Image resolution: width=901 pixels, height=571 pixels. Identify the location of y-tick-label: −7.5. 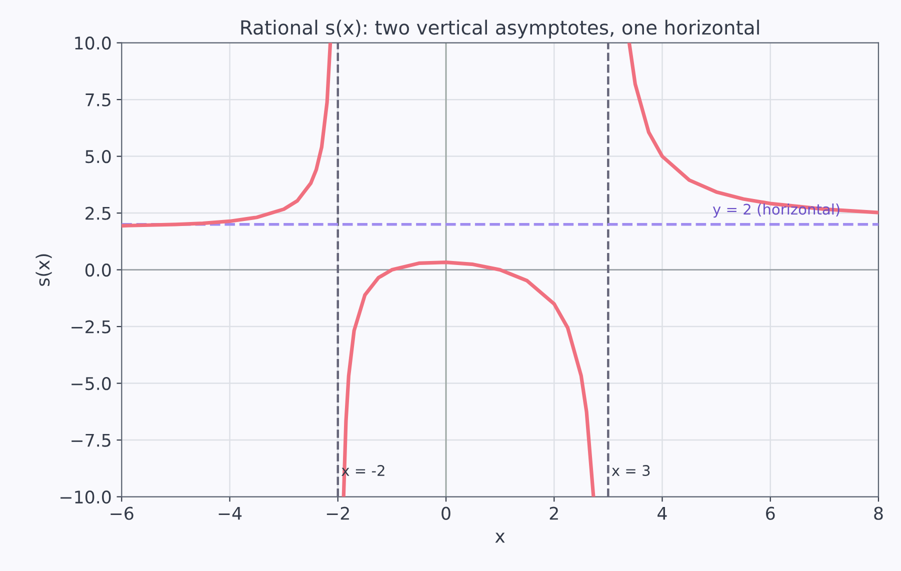
(91, 440).